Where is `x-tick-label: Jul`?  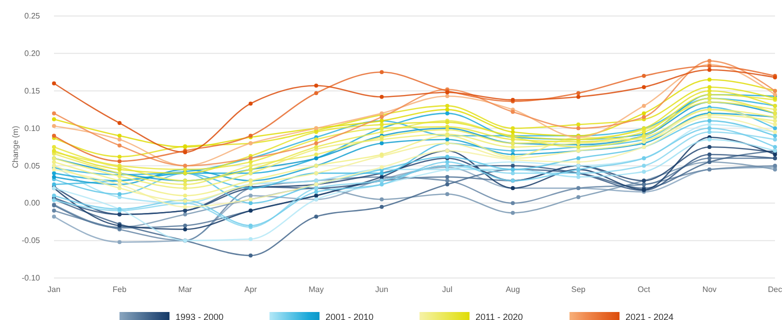
x-tick-label: Jul is located at coordinates (447, 289).